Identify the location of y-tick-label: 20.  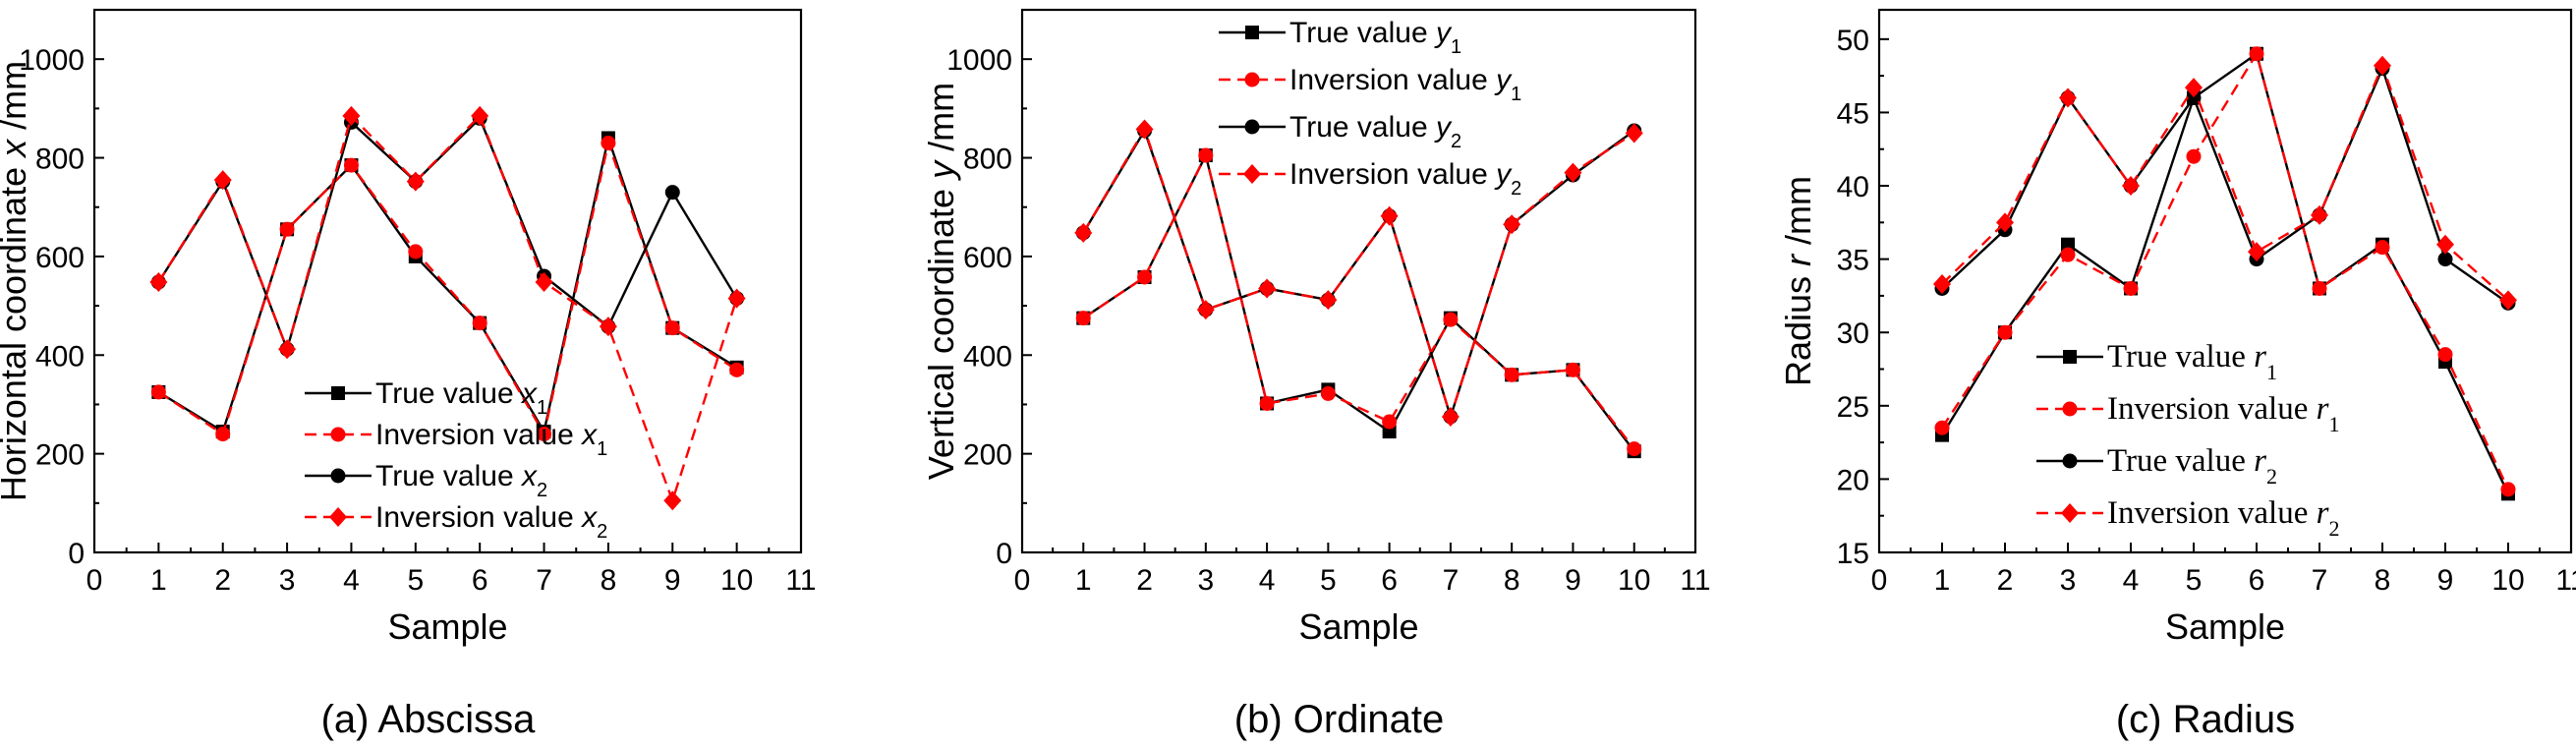
(1853, 480).